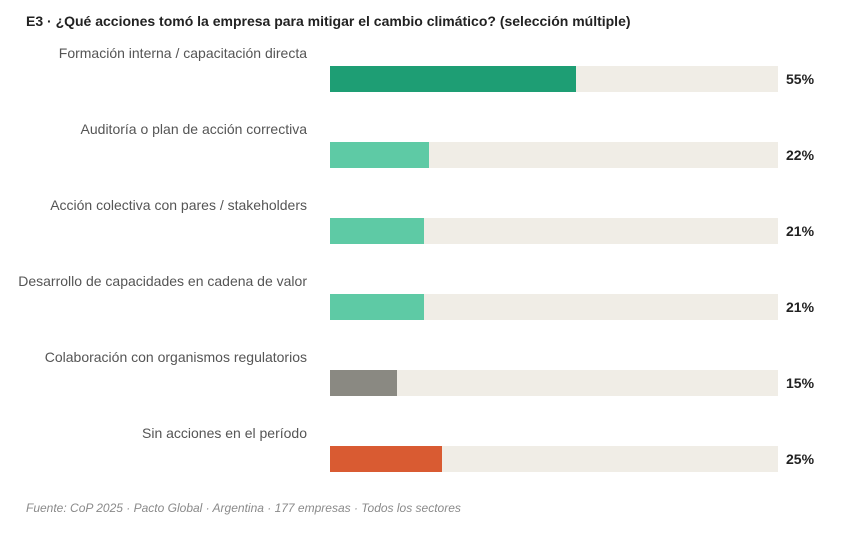 This screenshot has height=536, width=852. What do you see at coordinates (800, 155) in the screenshot?
I see `value-label: 22%` at bounding box center [800, 155].